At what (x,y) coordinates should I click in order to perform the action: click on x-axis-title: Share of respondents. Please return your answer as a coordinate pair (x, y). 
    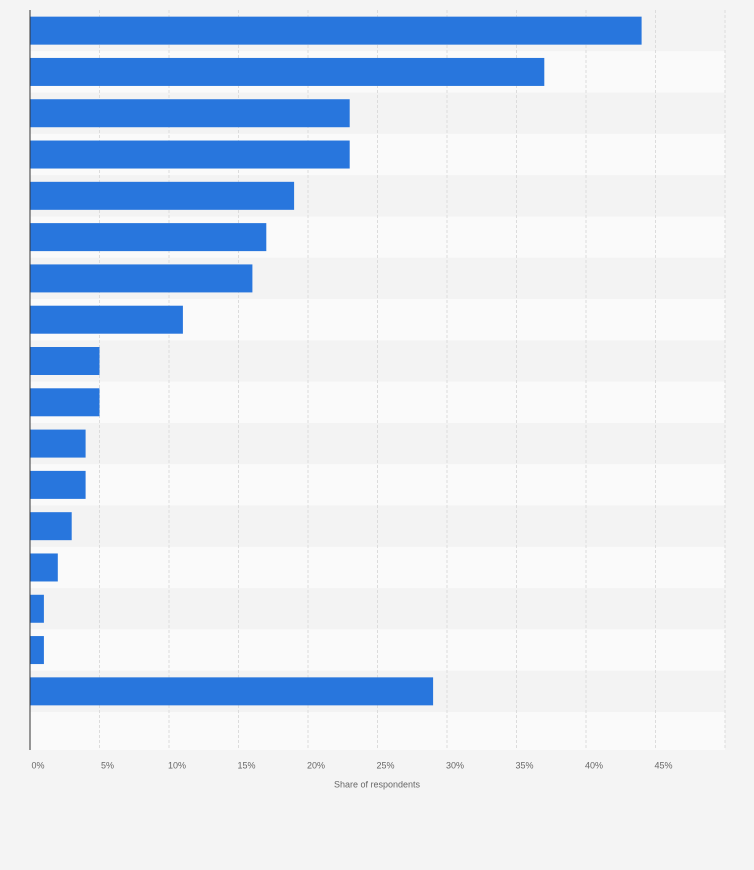
    Looking at the image, I should click on (377, 784).